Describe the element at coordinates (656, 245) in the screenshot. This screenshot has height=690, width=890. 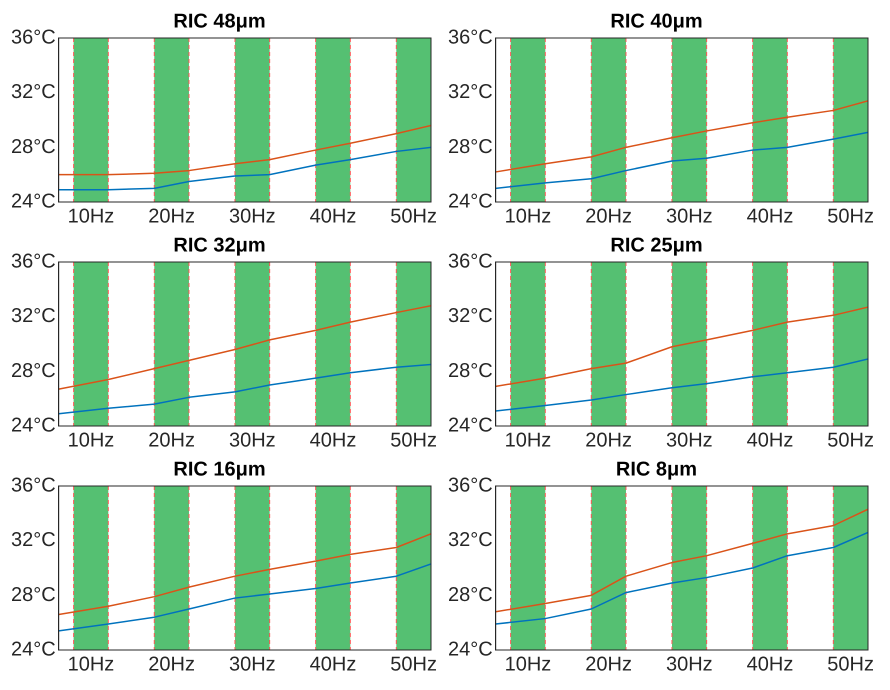
I see `chart-title: RIC 25μm` at that location.